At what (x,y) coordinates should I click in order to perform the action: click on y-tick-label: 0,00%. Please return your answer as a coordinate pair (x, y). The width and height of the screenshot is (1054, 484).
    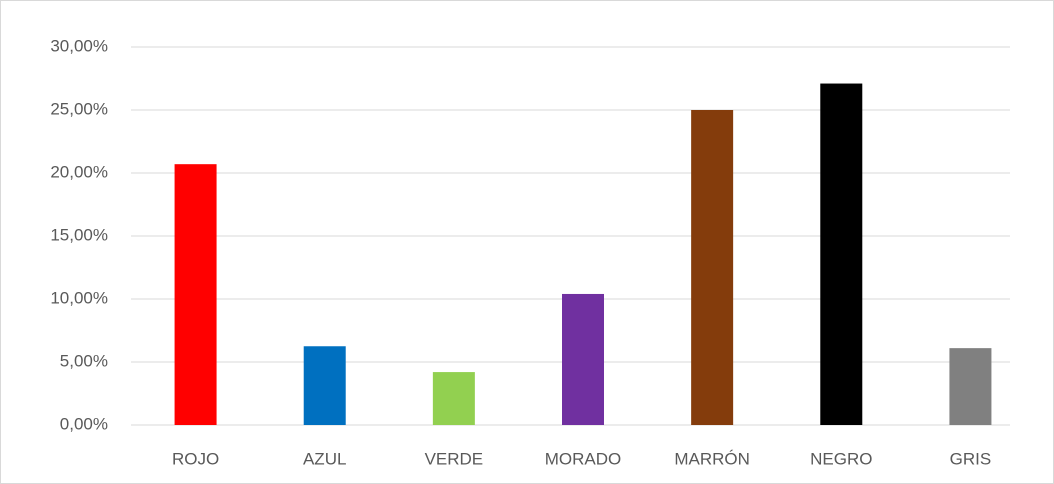
    Looking at the image, I should click on (84, 423).